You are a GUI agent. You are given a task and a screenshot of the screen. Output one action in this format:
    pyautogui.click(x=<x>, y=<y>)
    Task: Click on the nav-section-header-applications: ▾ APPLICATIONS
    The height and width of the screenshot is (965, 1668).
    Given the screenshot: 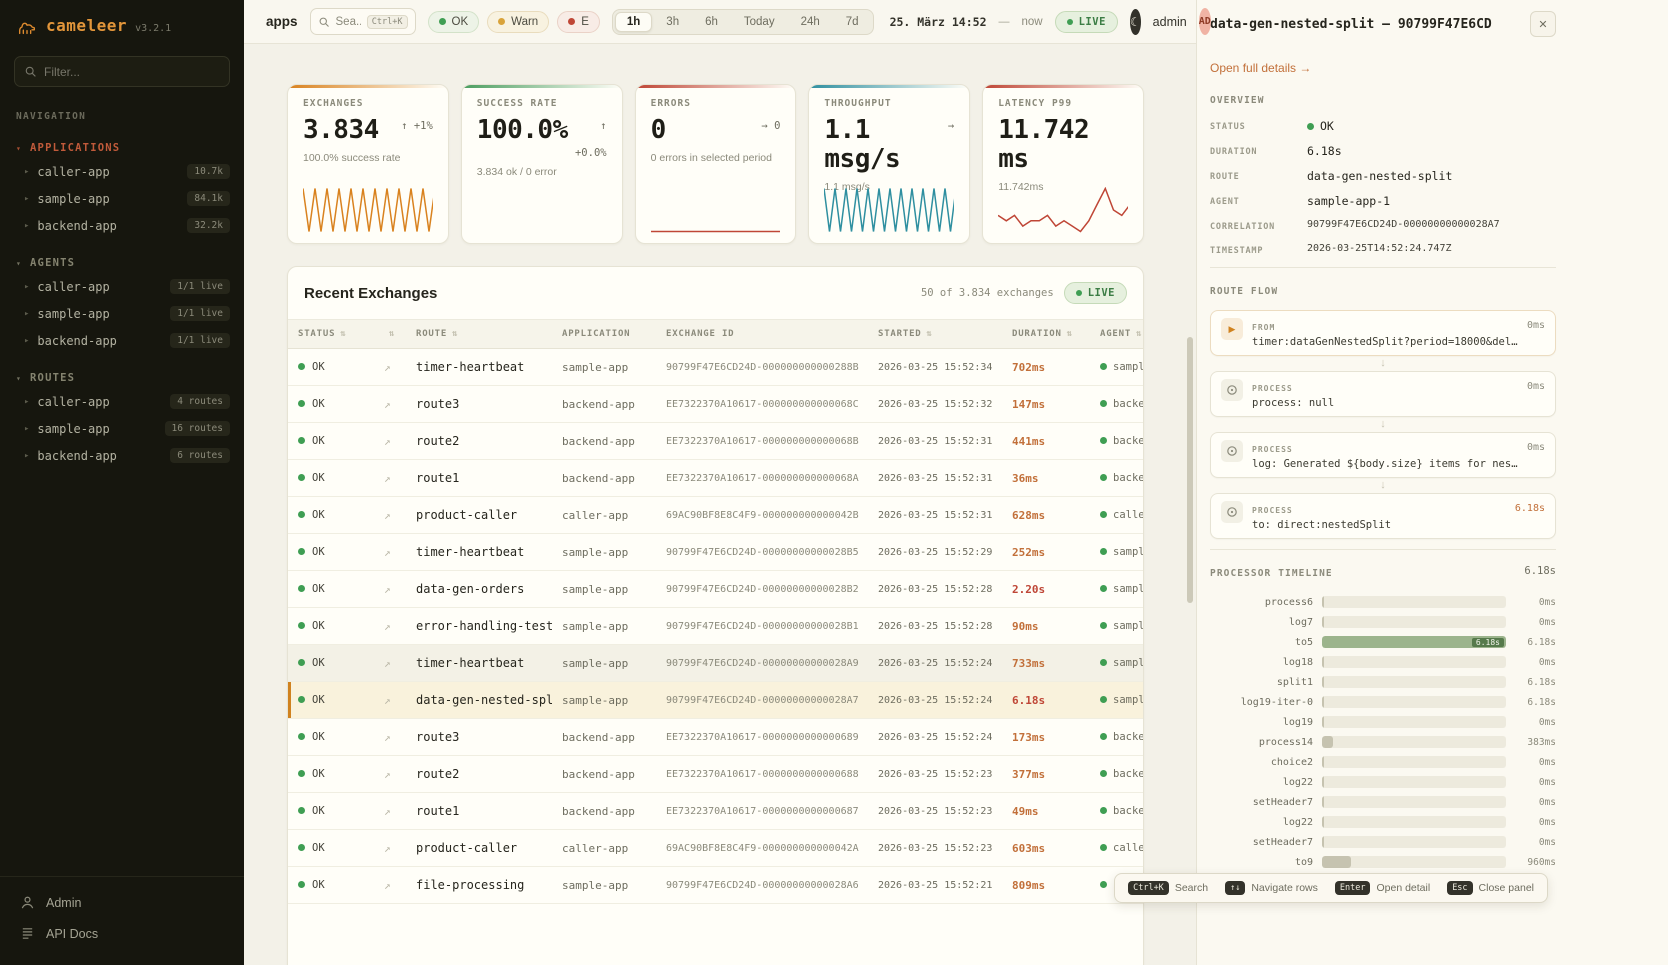 What is the action you would take?
    pyautogui.click(x=122, y=148)
    